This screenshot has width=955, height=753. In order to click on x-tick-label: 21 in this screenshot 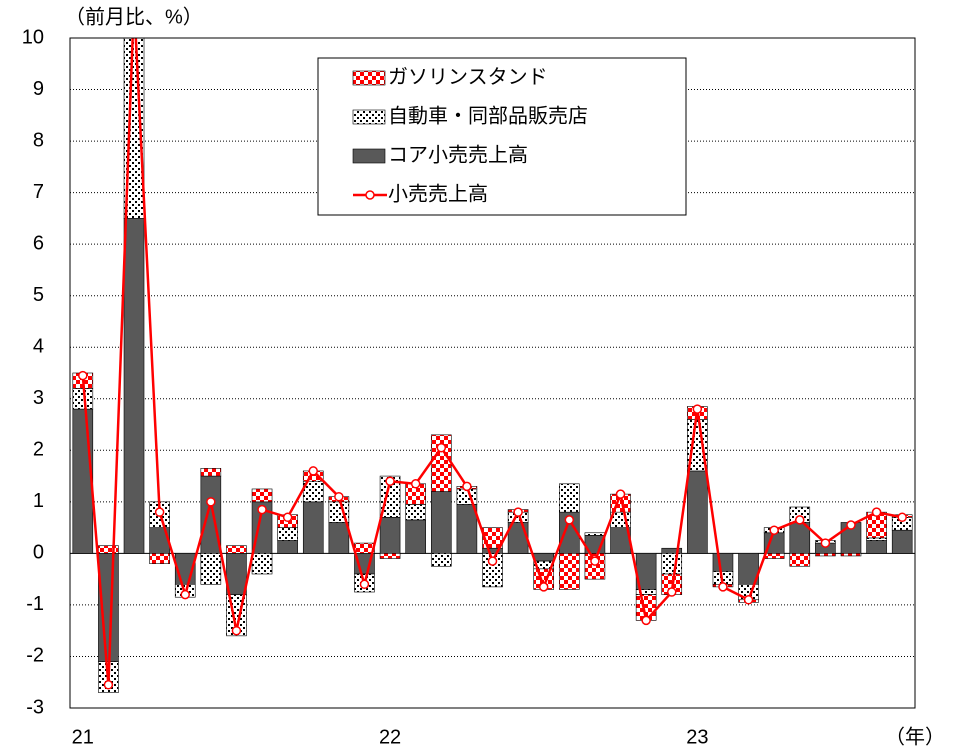, I will do `click(83, 737)`.